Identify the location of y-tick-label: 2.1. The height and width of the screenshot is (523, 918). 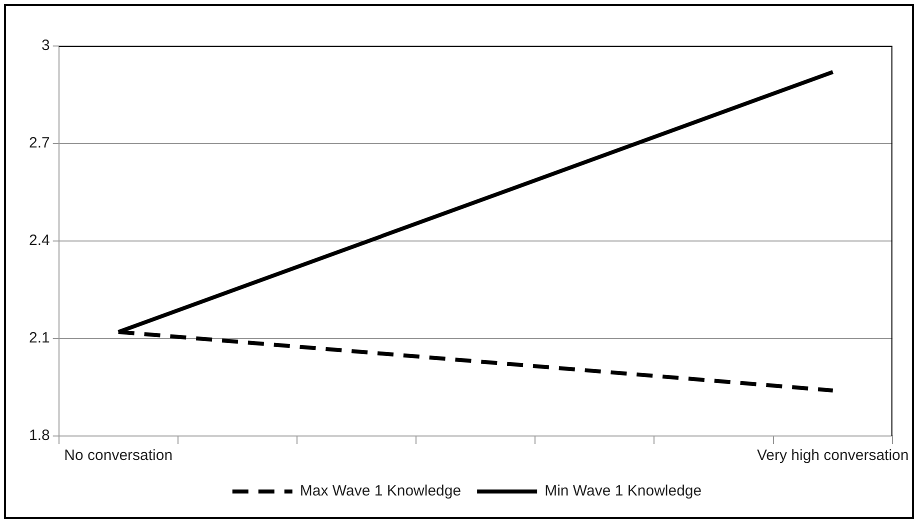
(39, 338).